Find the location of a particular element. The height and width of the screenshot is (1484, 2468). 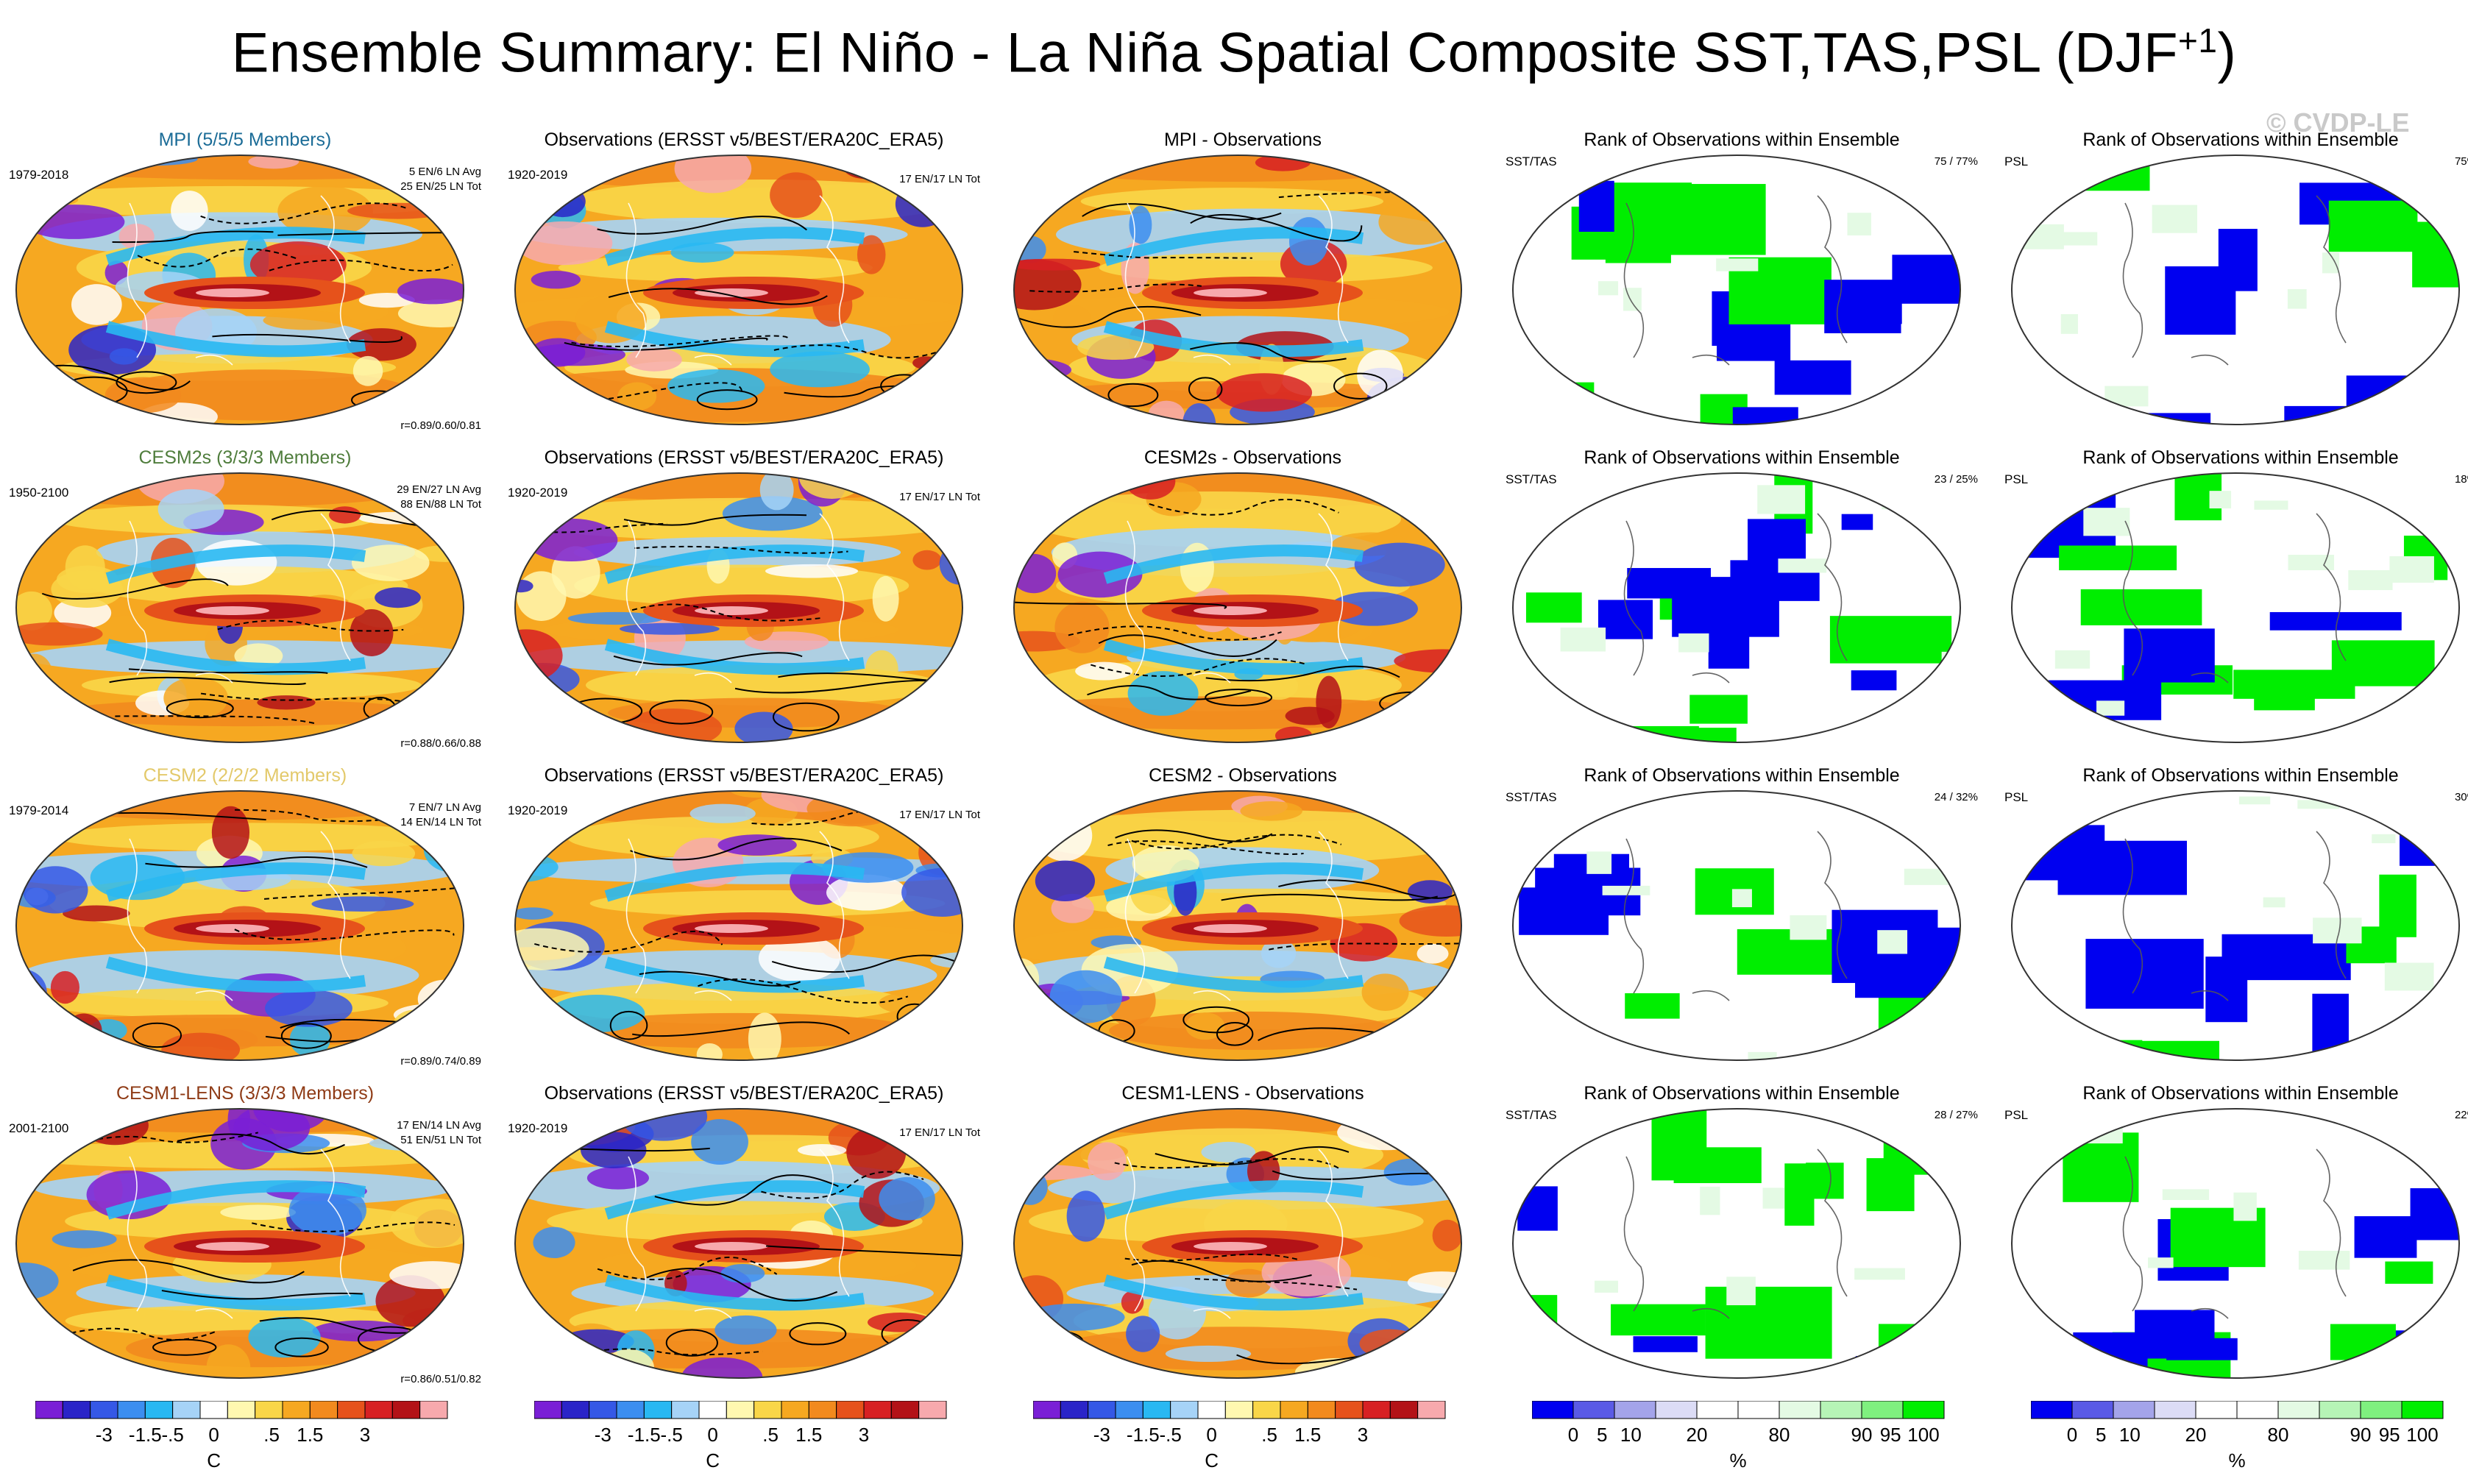

colorbar-unit: % is located at coordinates (2237, 1460).